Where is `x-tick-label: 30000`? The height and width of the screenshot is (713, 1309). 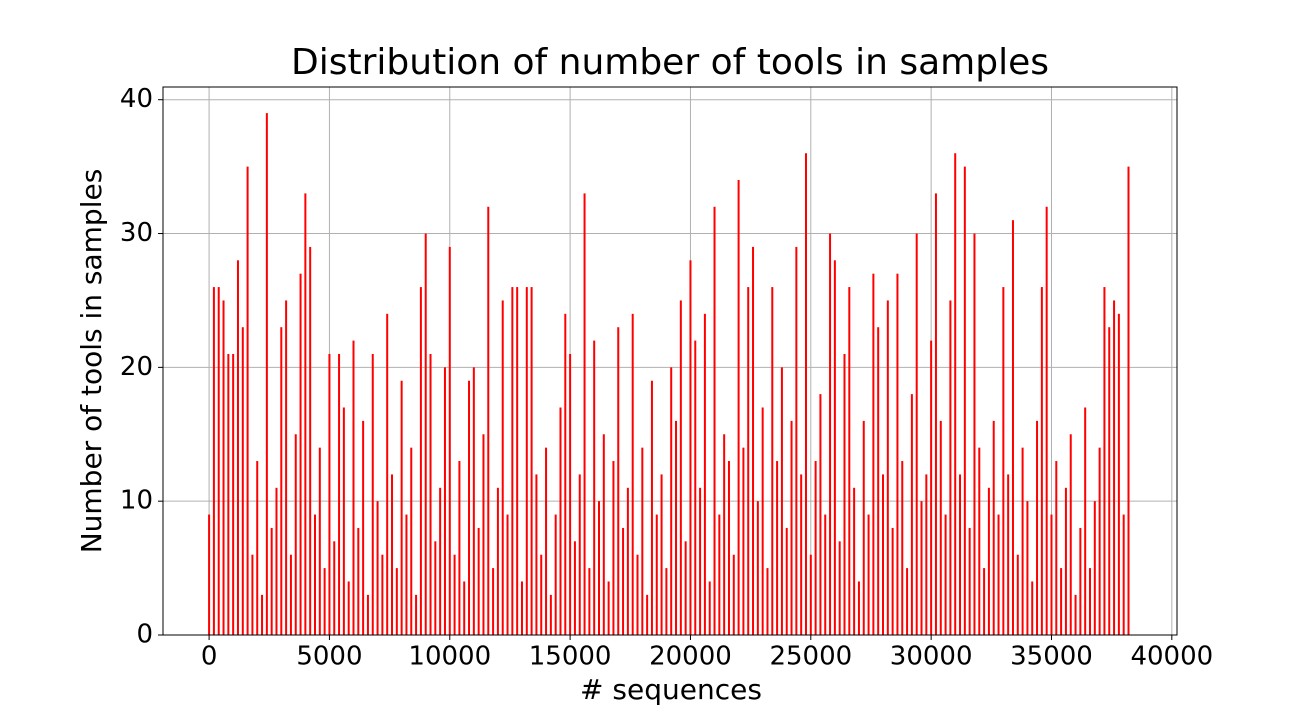
x-tick-label: 30000 is located at coordinates (931, 657).